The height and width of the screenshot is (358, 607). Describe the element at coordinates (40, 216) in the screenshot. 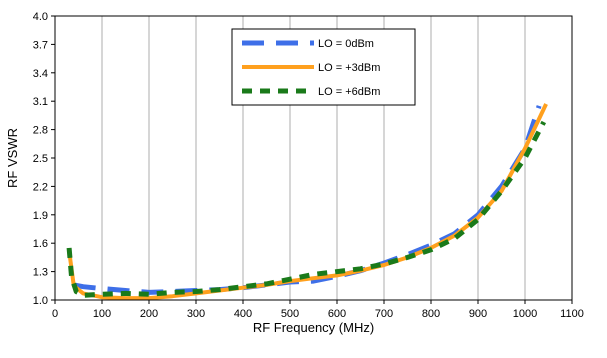

I see `y-tick-label: 1.9` at that location.